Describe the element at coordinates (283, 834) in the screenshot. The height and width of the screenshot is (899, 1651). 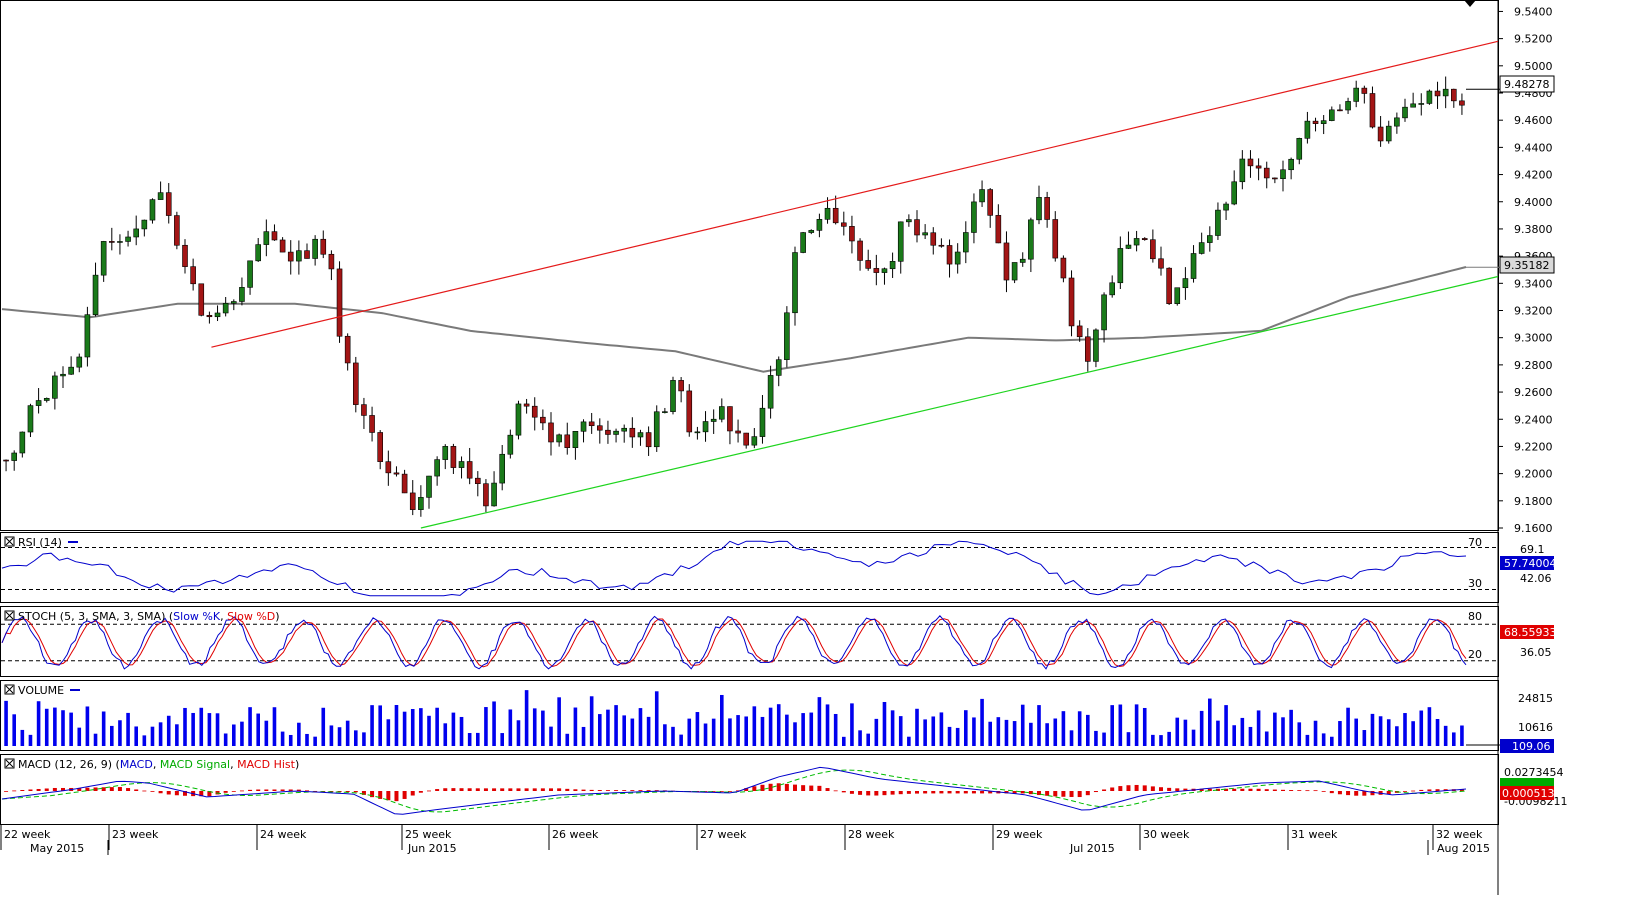
I see `week-label: 24 week` at that location.